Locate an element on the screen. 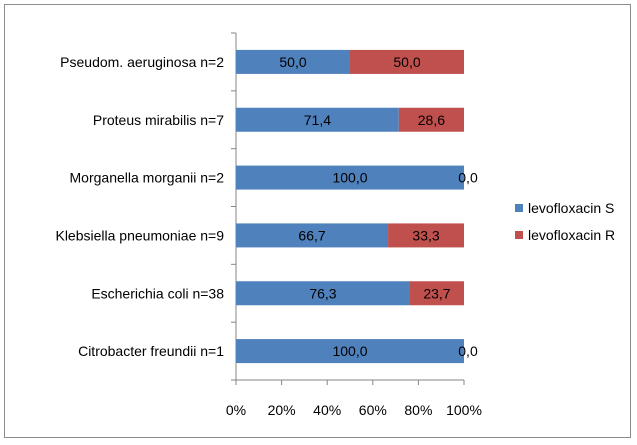  x-tick-label: 60% is located at coordinates (373, 410).